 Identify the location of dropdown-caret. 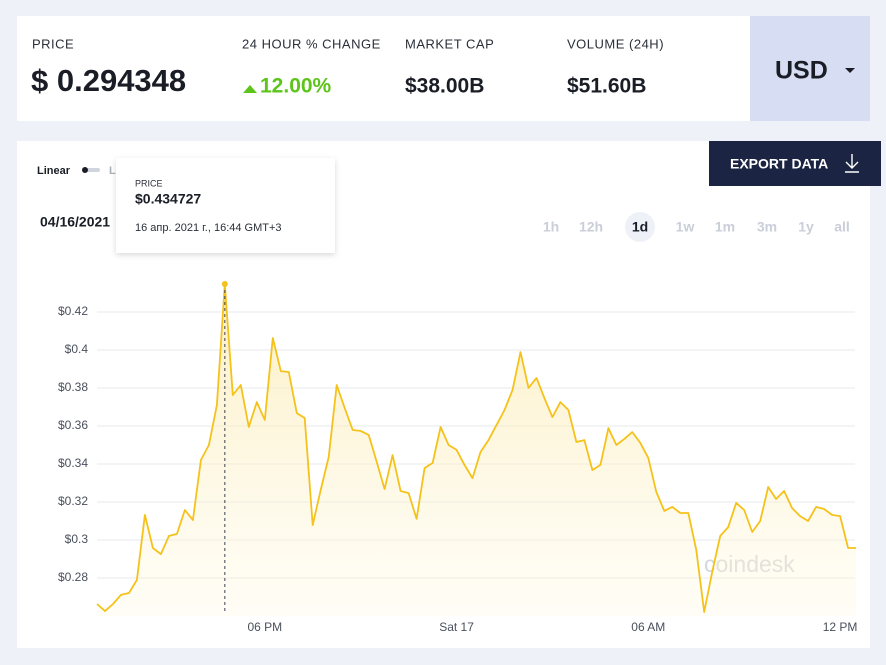
(850, 70).